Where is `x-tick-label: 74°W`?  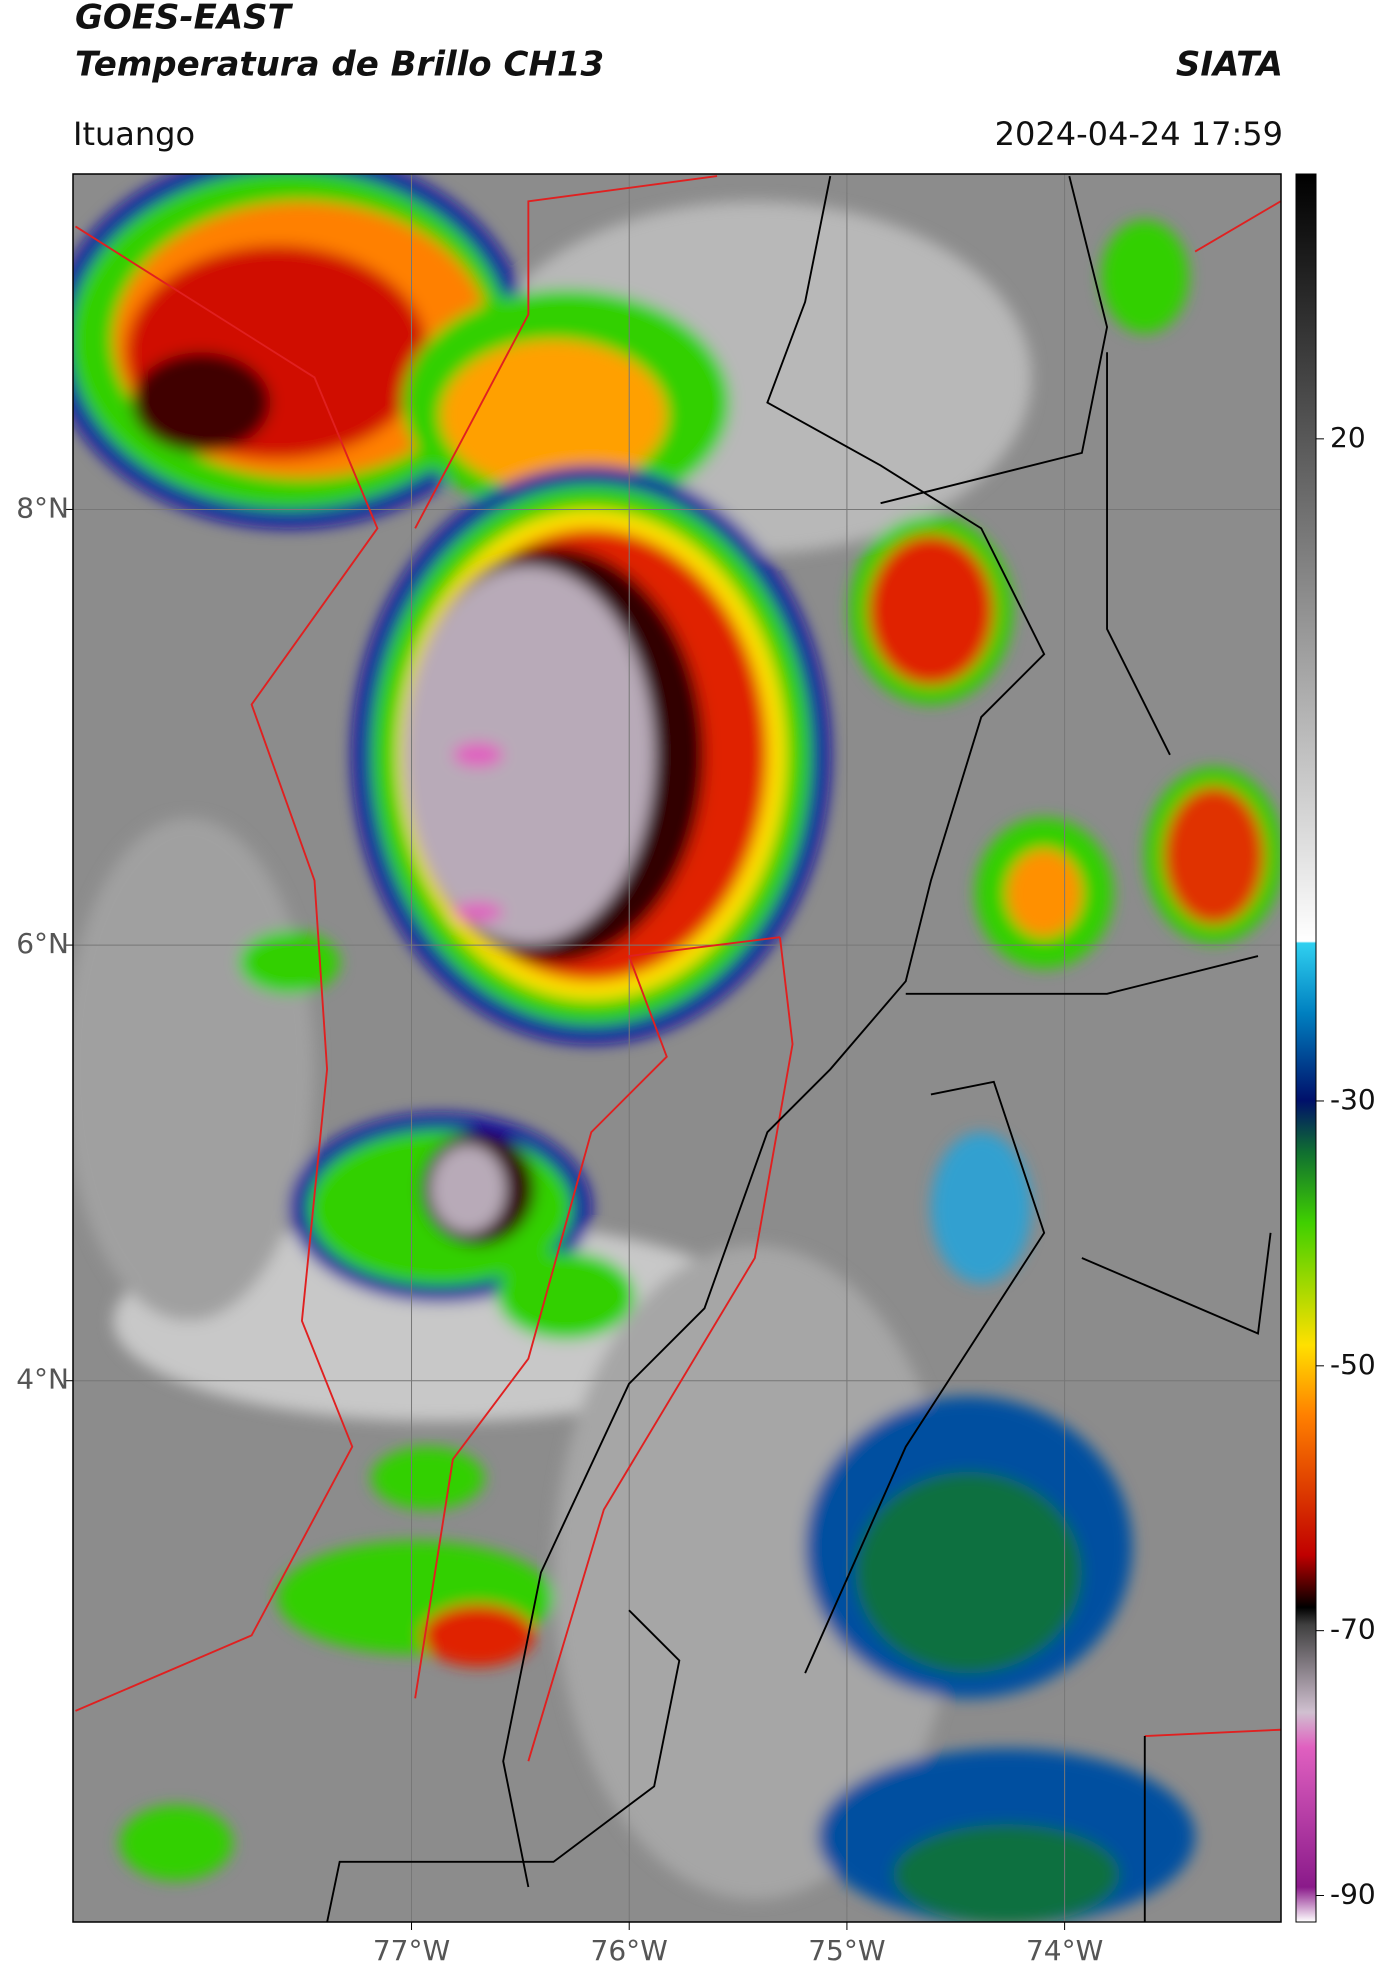
x-tick-label: 74°W is located at coordinates (1064, 1950).